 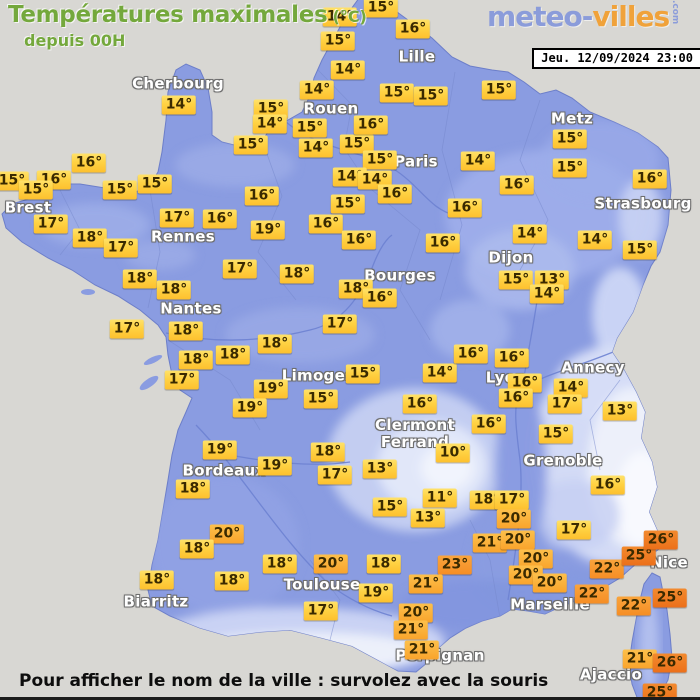 What do you see at coordinates (440, 498) in the screenshot?
I see `temp-badge: 11°` at bounding box center [440, 498].